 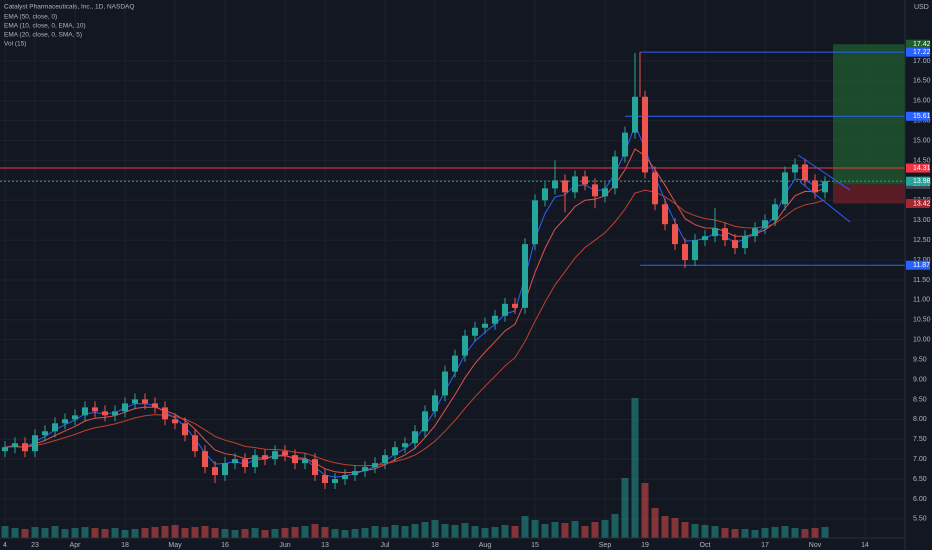 I want to click on trend-line, so click(x=825, y=202).